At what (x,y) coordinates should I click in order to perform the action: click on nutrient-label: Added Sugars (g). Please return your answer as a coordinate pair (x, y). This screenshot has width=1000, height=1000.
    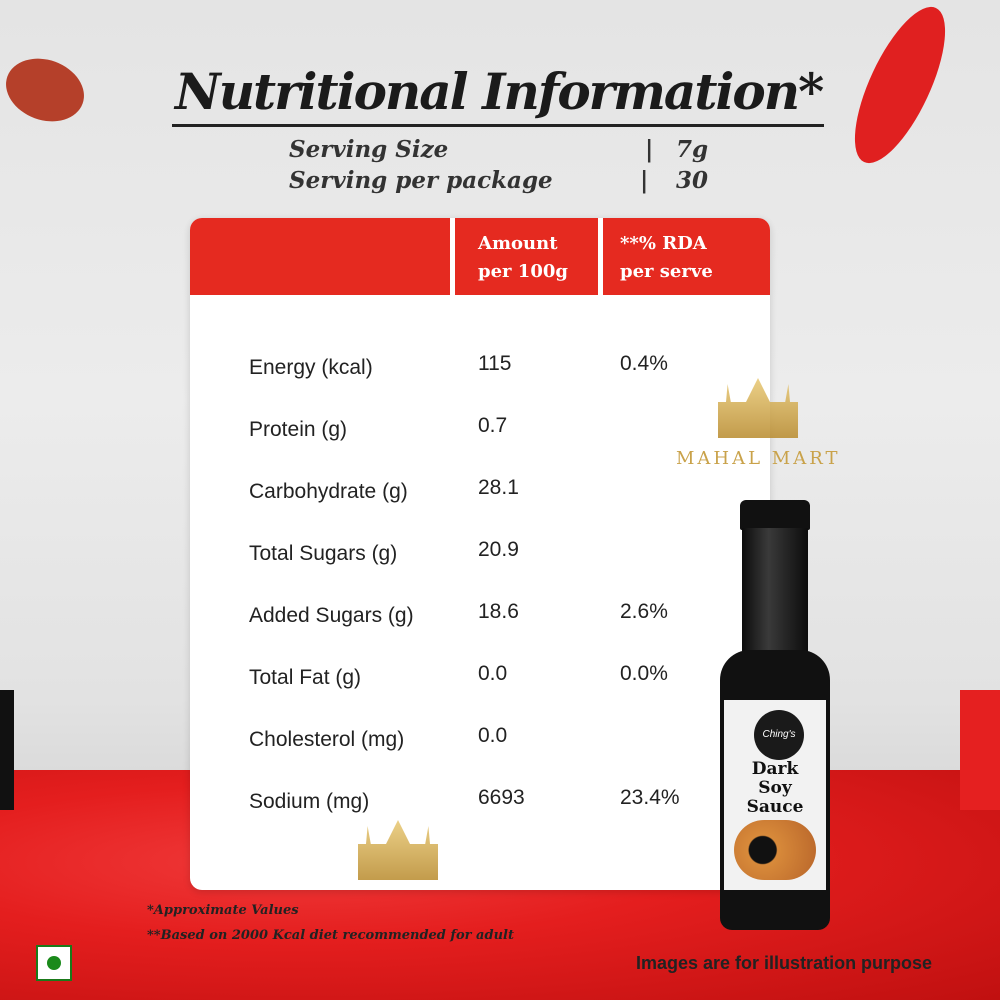
    Looking at the image, I should click on (331, 615).